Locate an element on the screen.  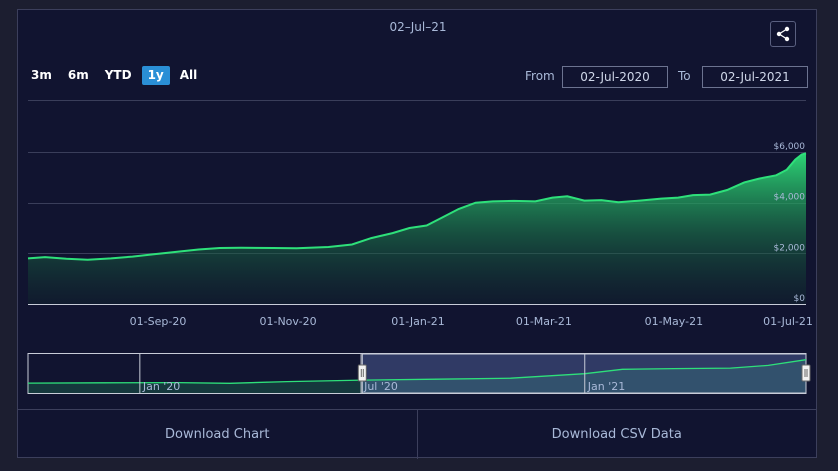
to-date-input: 02-Jul-2021 is located at coordinates (755, 77).